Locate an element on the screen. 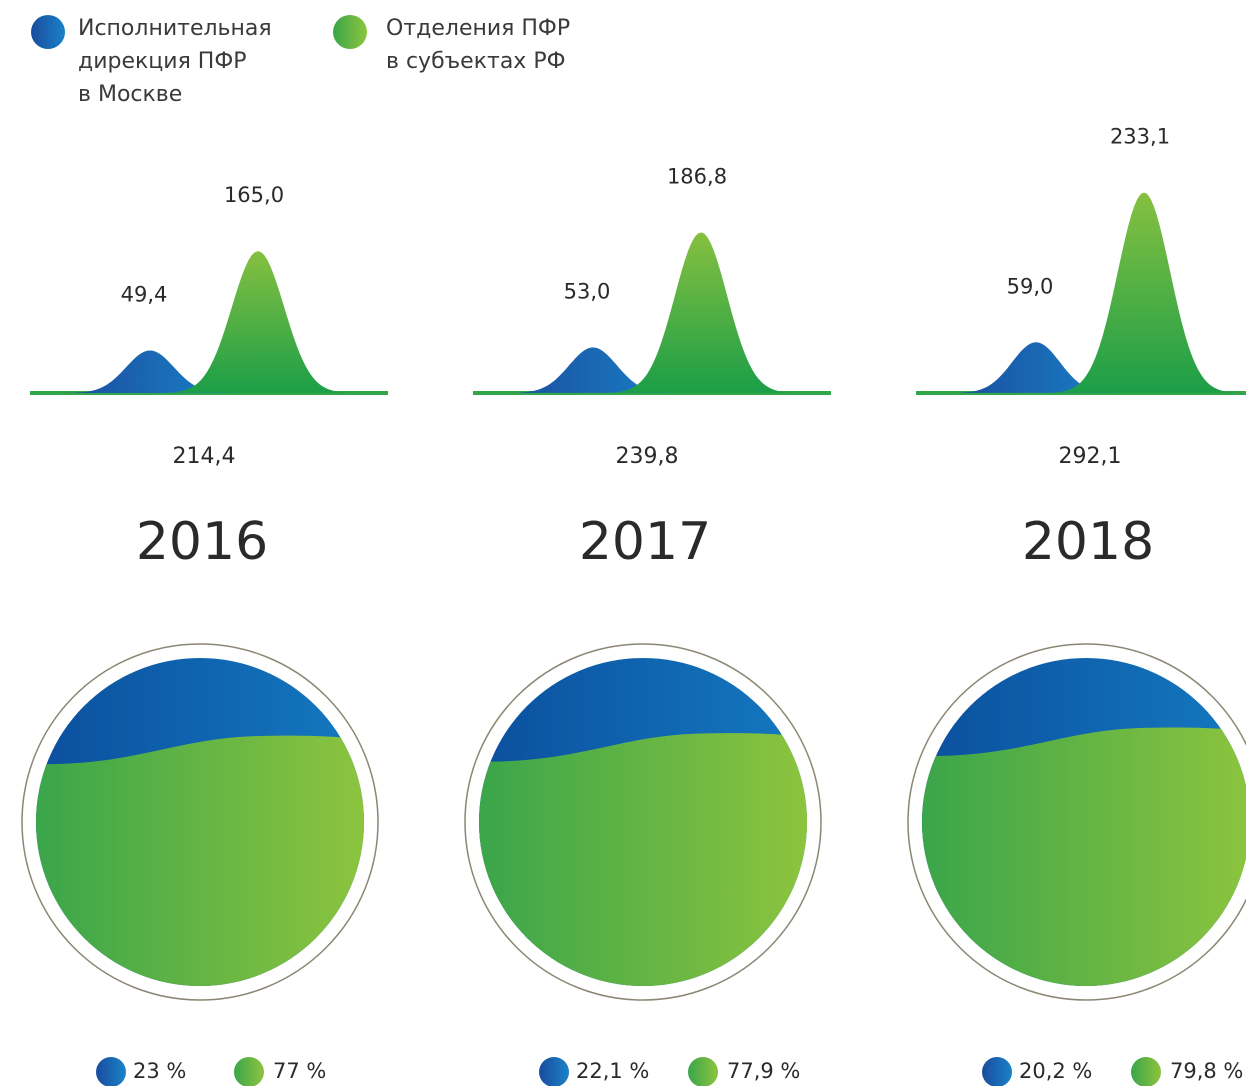 The height and width of the screenshot is (1086, 1246). value-label: 53,0 is located at coordinates (587, 291).